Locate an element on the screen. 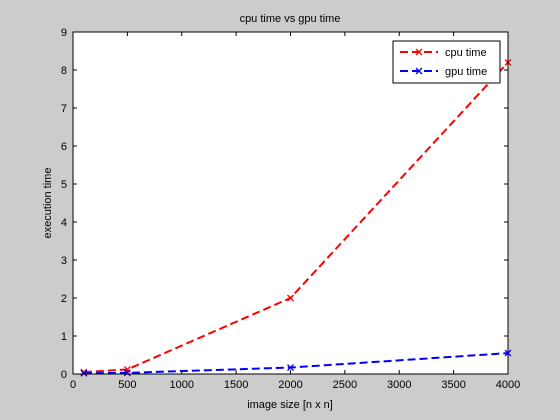 This screenshot has height=420, width=560. x-tick-label: 2500 is located at coordinates (345, 385).